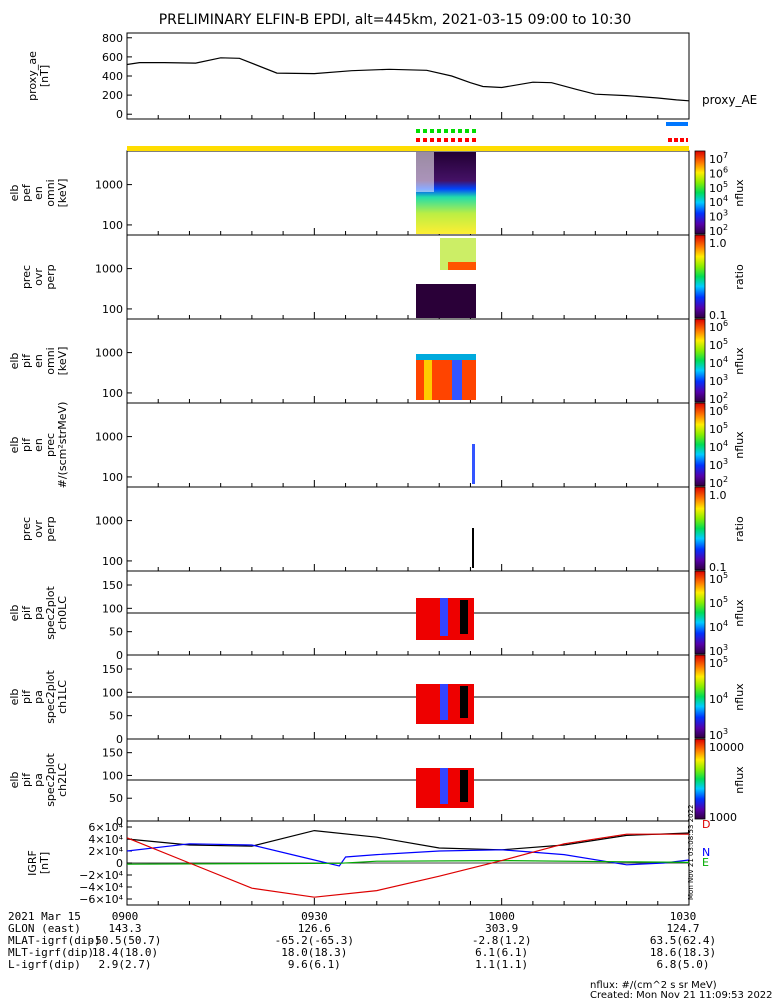 The width and height of the screenshot is (775, 1000). Describe the element at coordinates (124, 928) in the screenshot. I see `footer-cell: 143.3` at that location.